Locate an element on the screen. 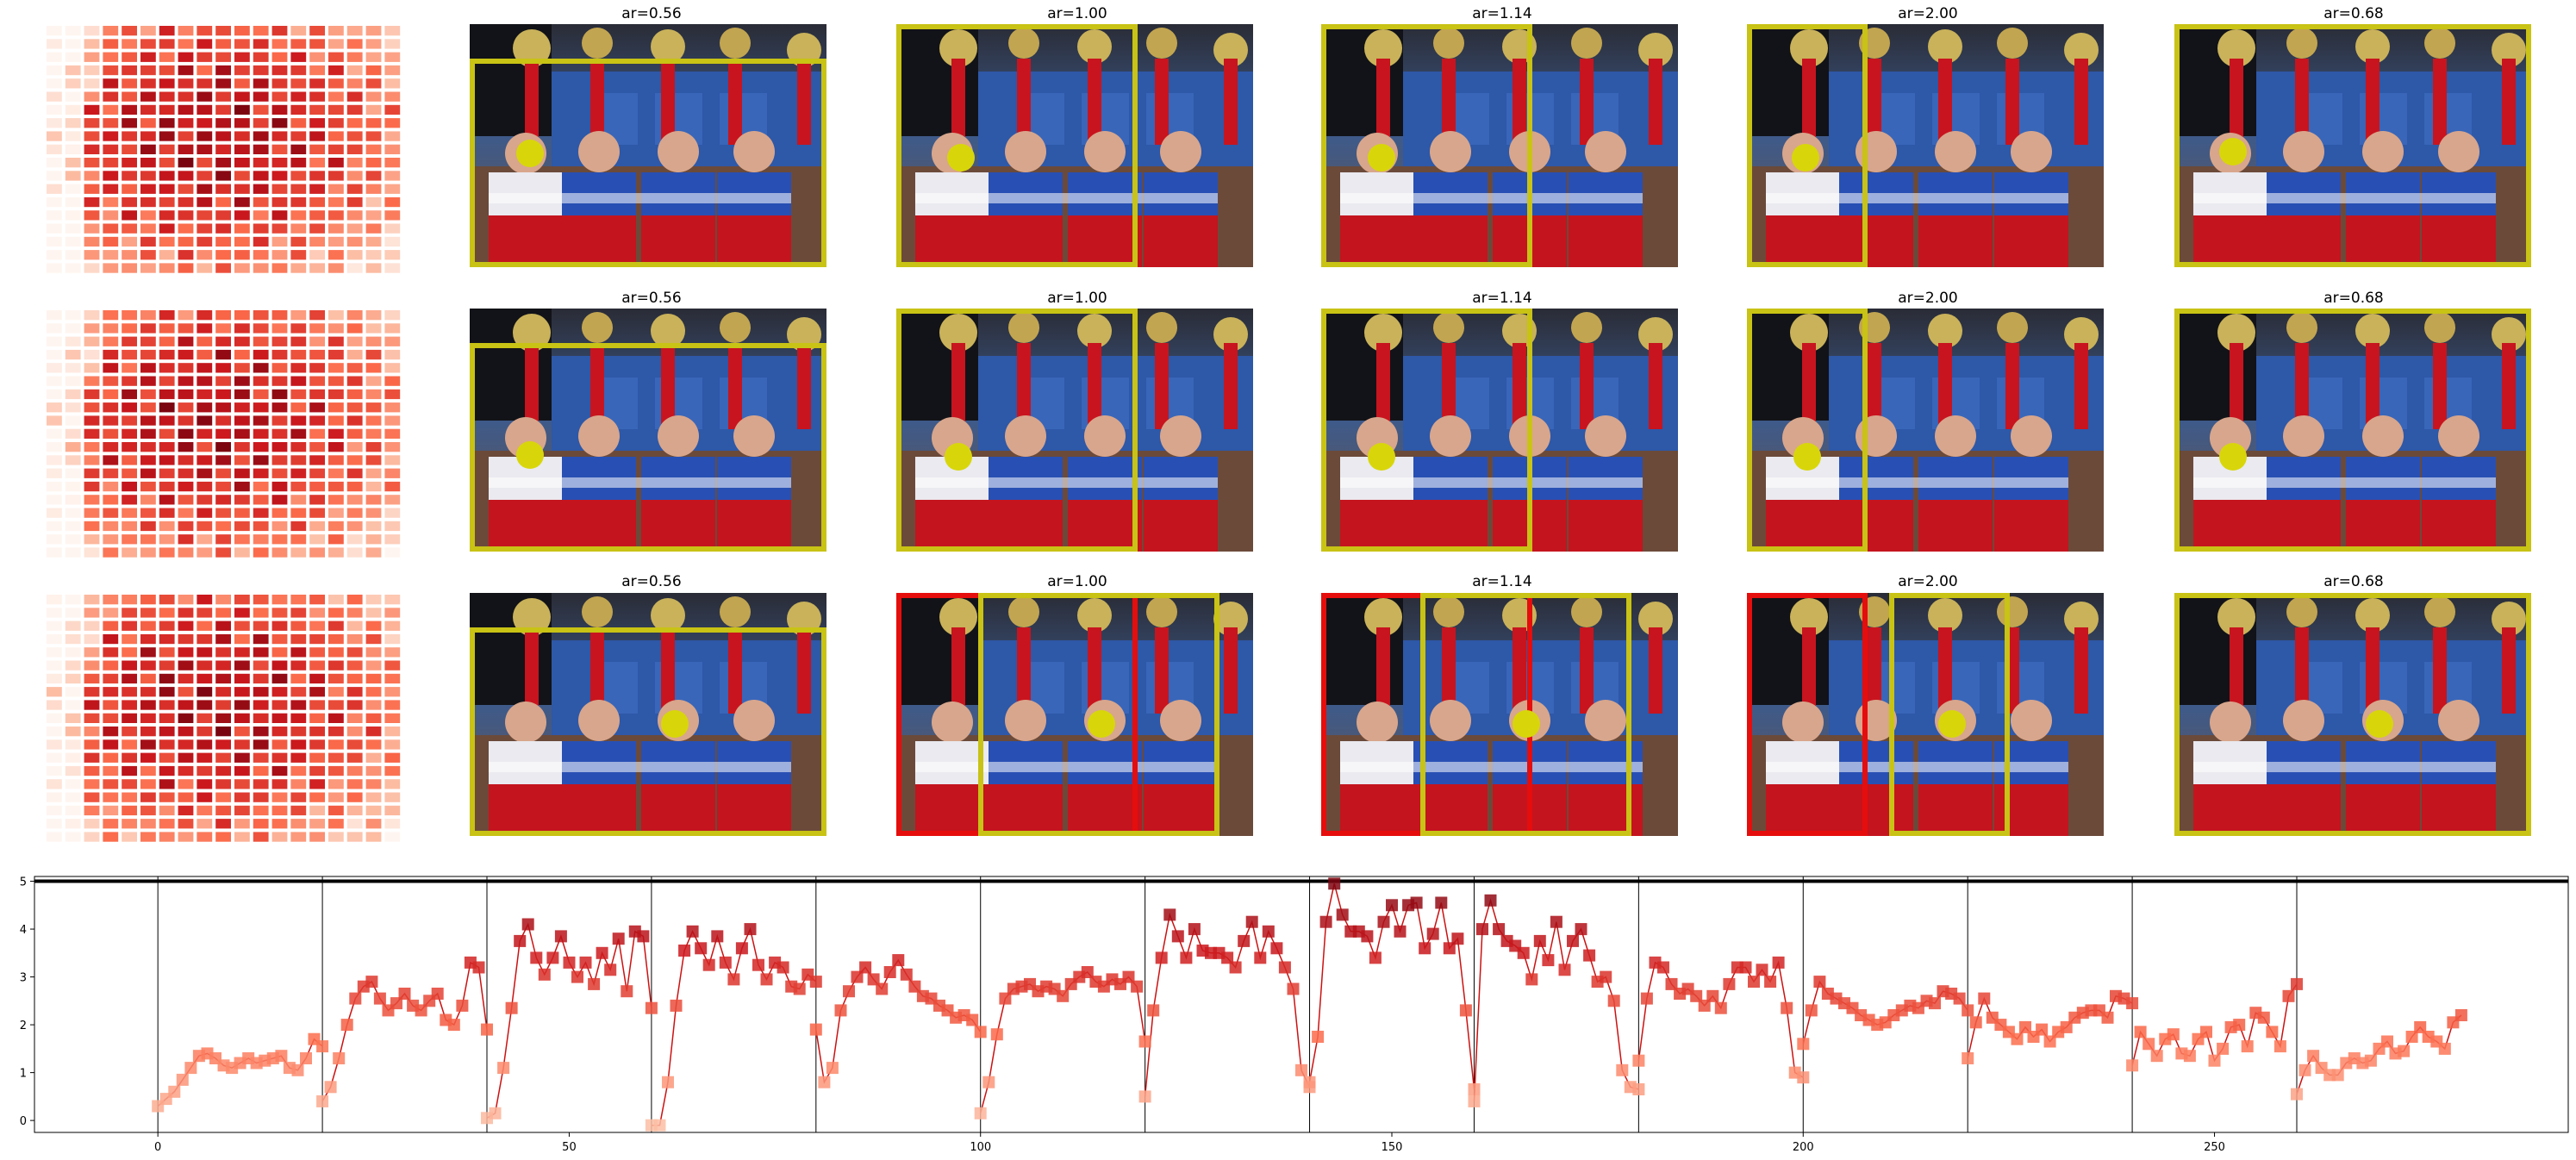  podium-photo is located at coordinates (1925, 714).